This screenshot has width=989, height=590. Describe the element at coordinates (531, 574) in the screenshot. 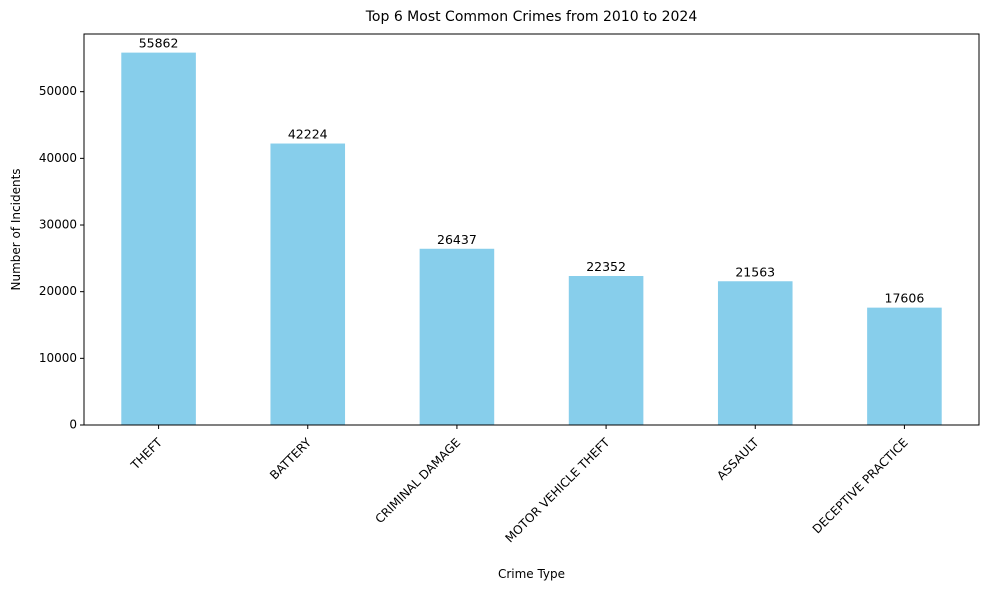

I see `x-axis-label: Crime Type` at that location.